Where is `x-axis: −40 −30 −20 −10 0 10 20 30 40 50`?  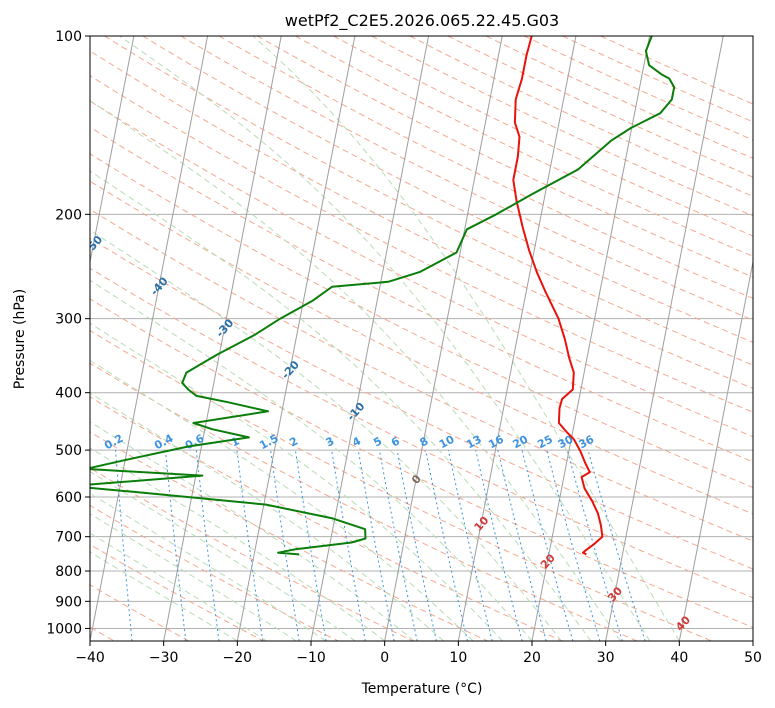
x-axis: −40 −30 −20 −10 0 10 20 30 40 50 is located at coordinates (418, 653).